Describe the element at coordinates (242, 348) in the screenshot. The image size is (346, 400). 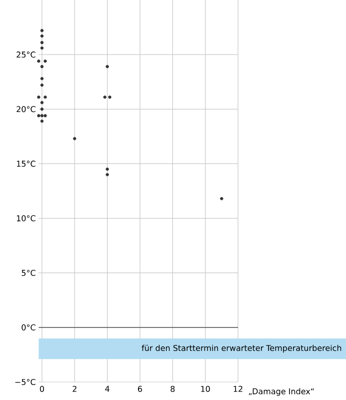
I see `band-label: für den Starttermin erwarteter Temperaturbereich` at that location.